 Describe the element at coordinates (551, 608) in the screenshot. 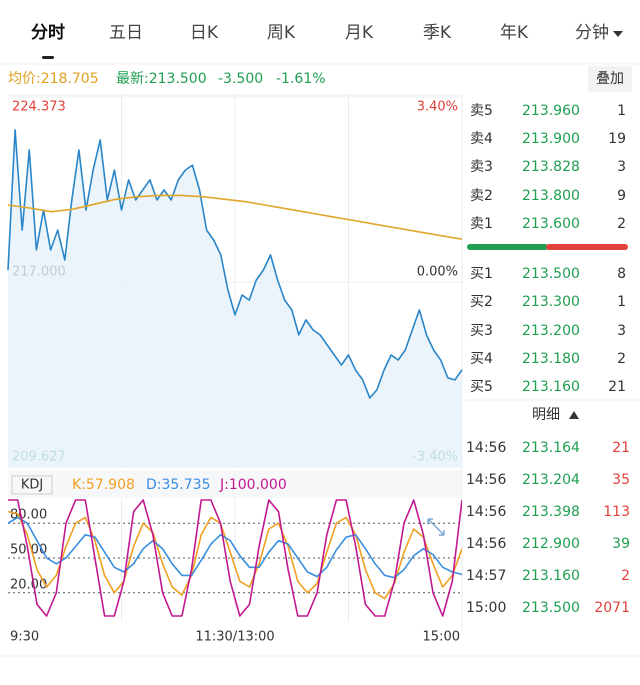

I see `trade-price: 213.500` at that location.